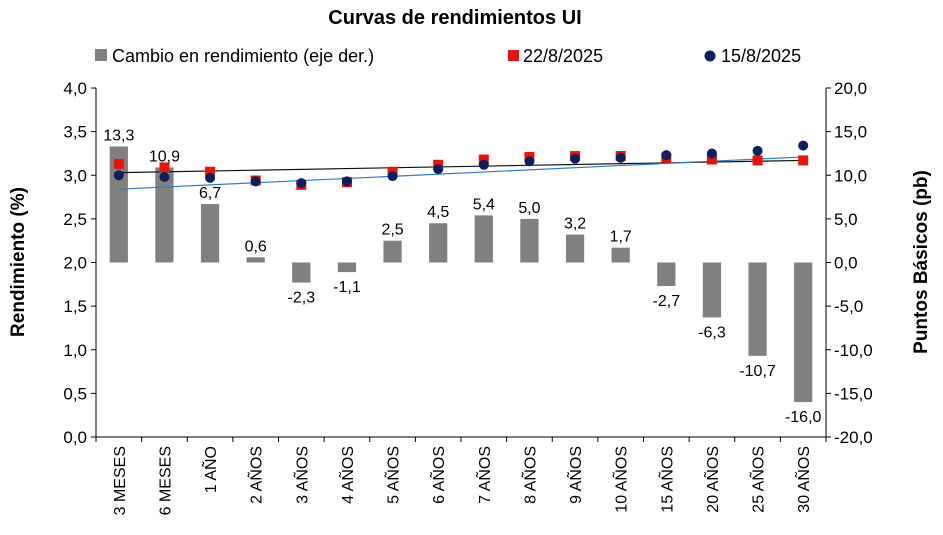 Image resolution: width=943 pixels, height=535 pixels. I want to click on y-tick-label: 3,5, so click(75, 132).